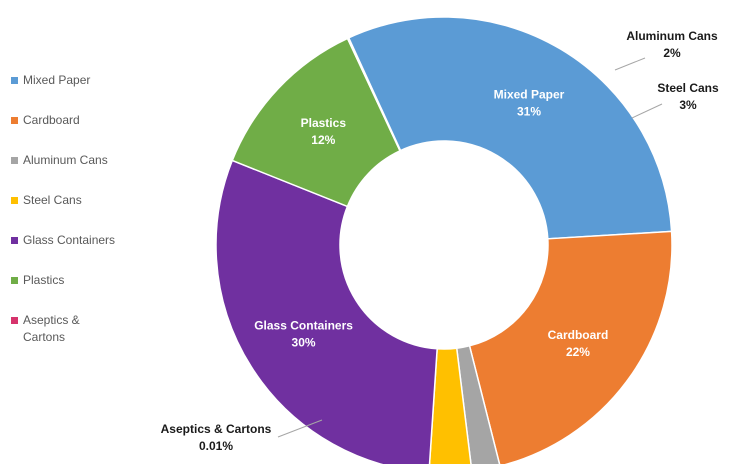 This screenshot has width=730, height=464. What do you see at coordinates (323, 140) in the screenshot?
I see `slice-value-plastics: 12%` at bounding box center [323, 140].